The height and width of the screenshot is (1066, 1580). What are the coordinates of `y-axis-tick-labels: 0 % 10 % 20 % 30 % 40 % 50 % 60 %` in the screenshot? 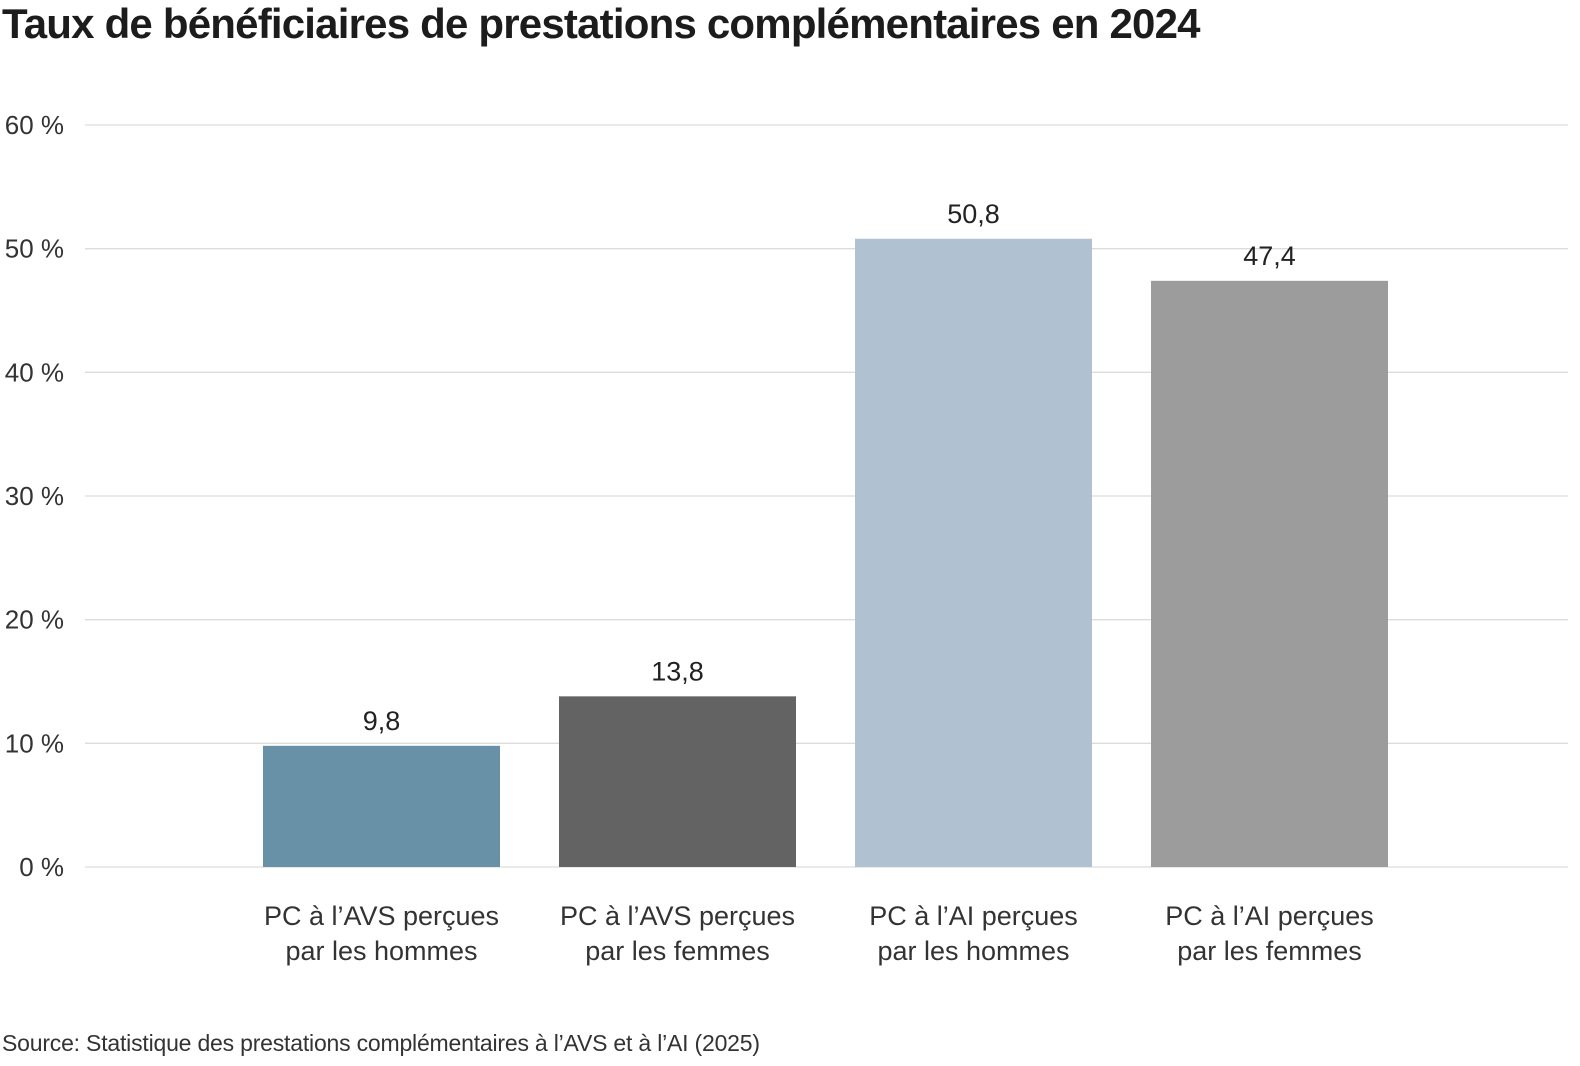 It's located at (34, 496).